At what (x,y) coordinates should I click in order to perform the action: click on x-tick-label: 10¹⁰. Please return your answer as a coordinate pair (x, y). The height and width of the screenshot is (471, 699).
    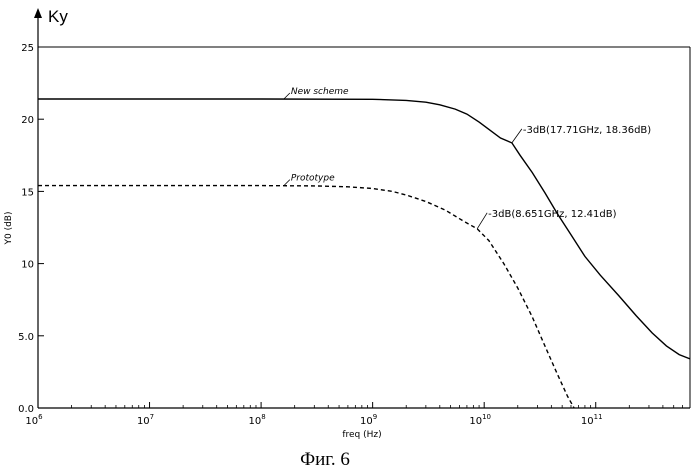
    Looking at the image, I should click on (480, 420).